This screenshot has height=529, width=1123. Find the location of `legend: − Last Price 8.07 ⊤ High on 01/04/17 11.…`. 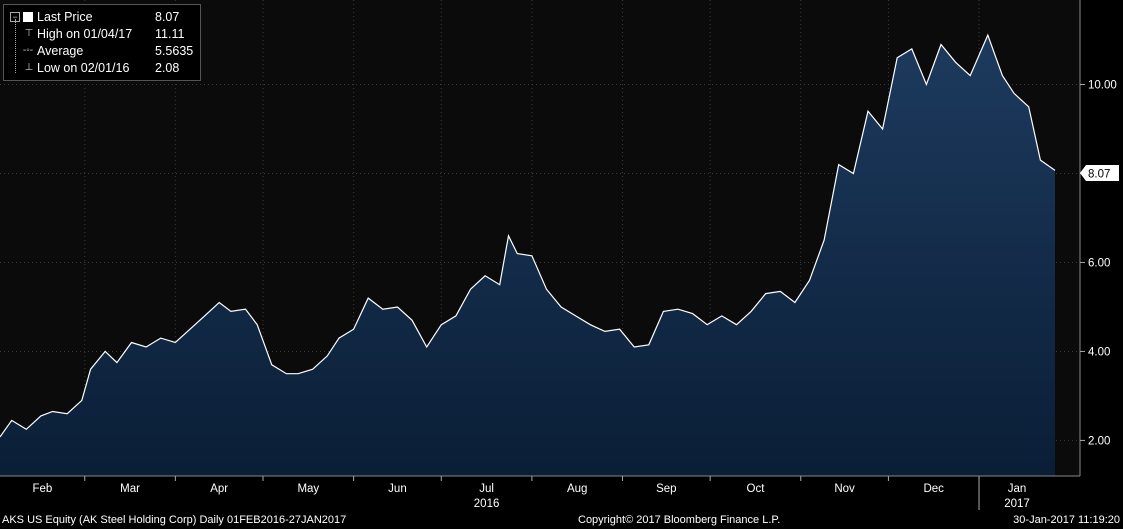

legend: − Last Price 8.07 ⊤ High on 01/04/17 11.… is located at coordinates (102, 42).